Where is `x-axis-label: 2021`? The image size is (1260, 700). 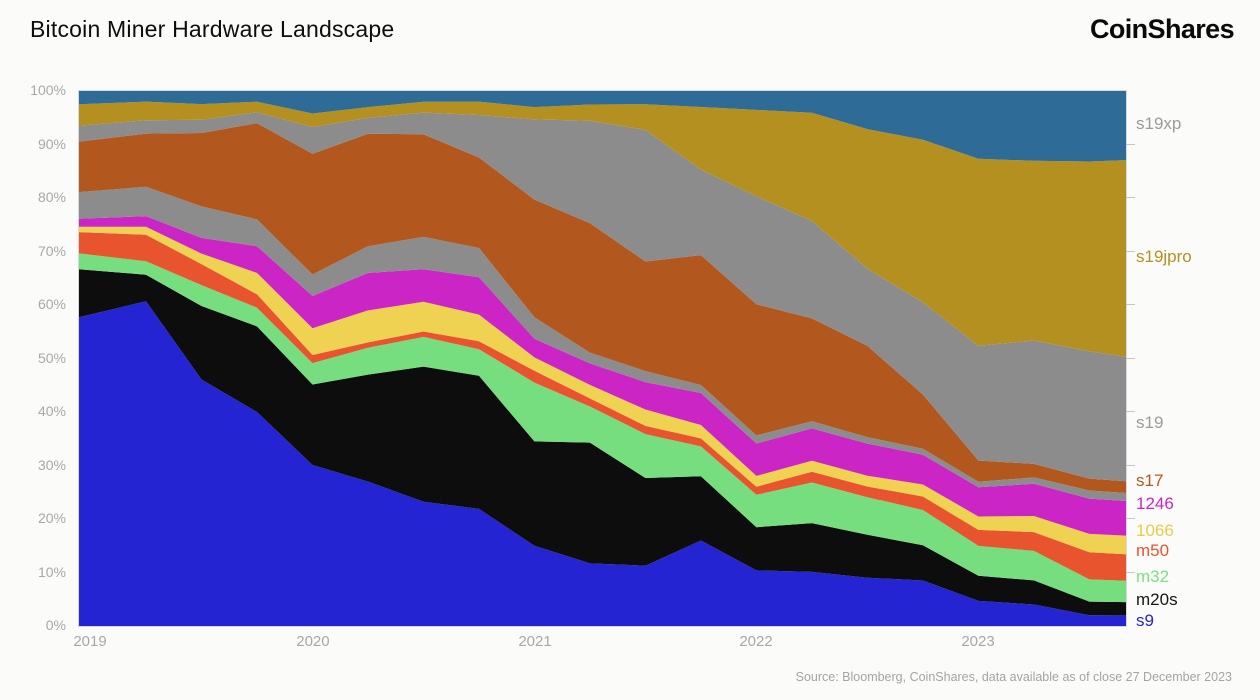 x-axis-label: 2021 is located at coordinates (535, 641).